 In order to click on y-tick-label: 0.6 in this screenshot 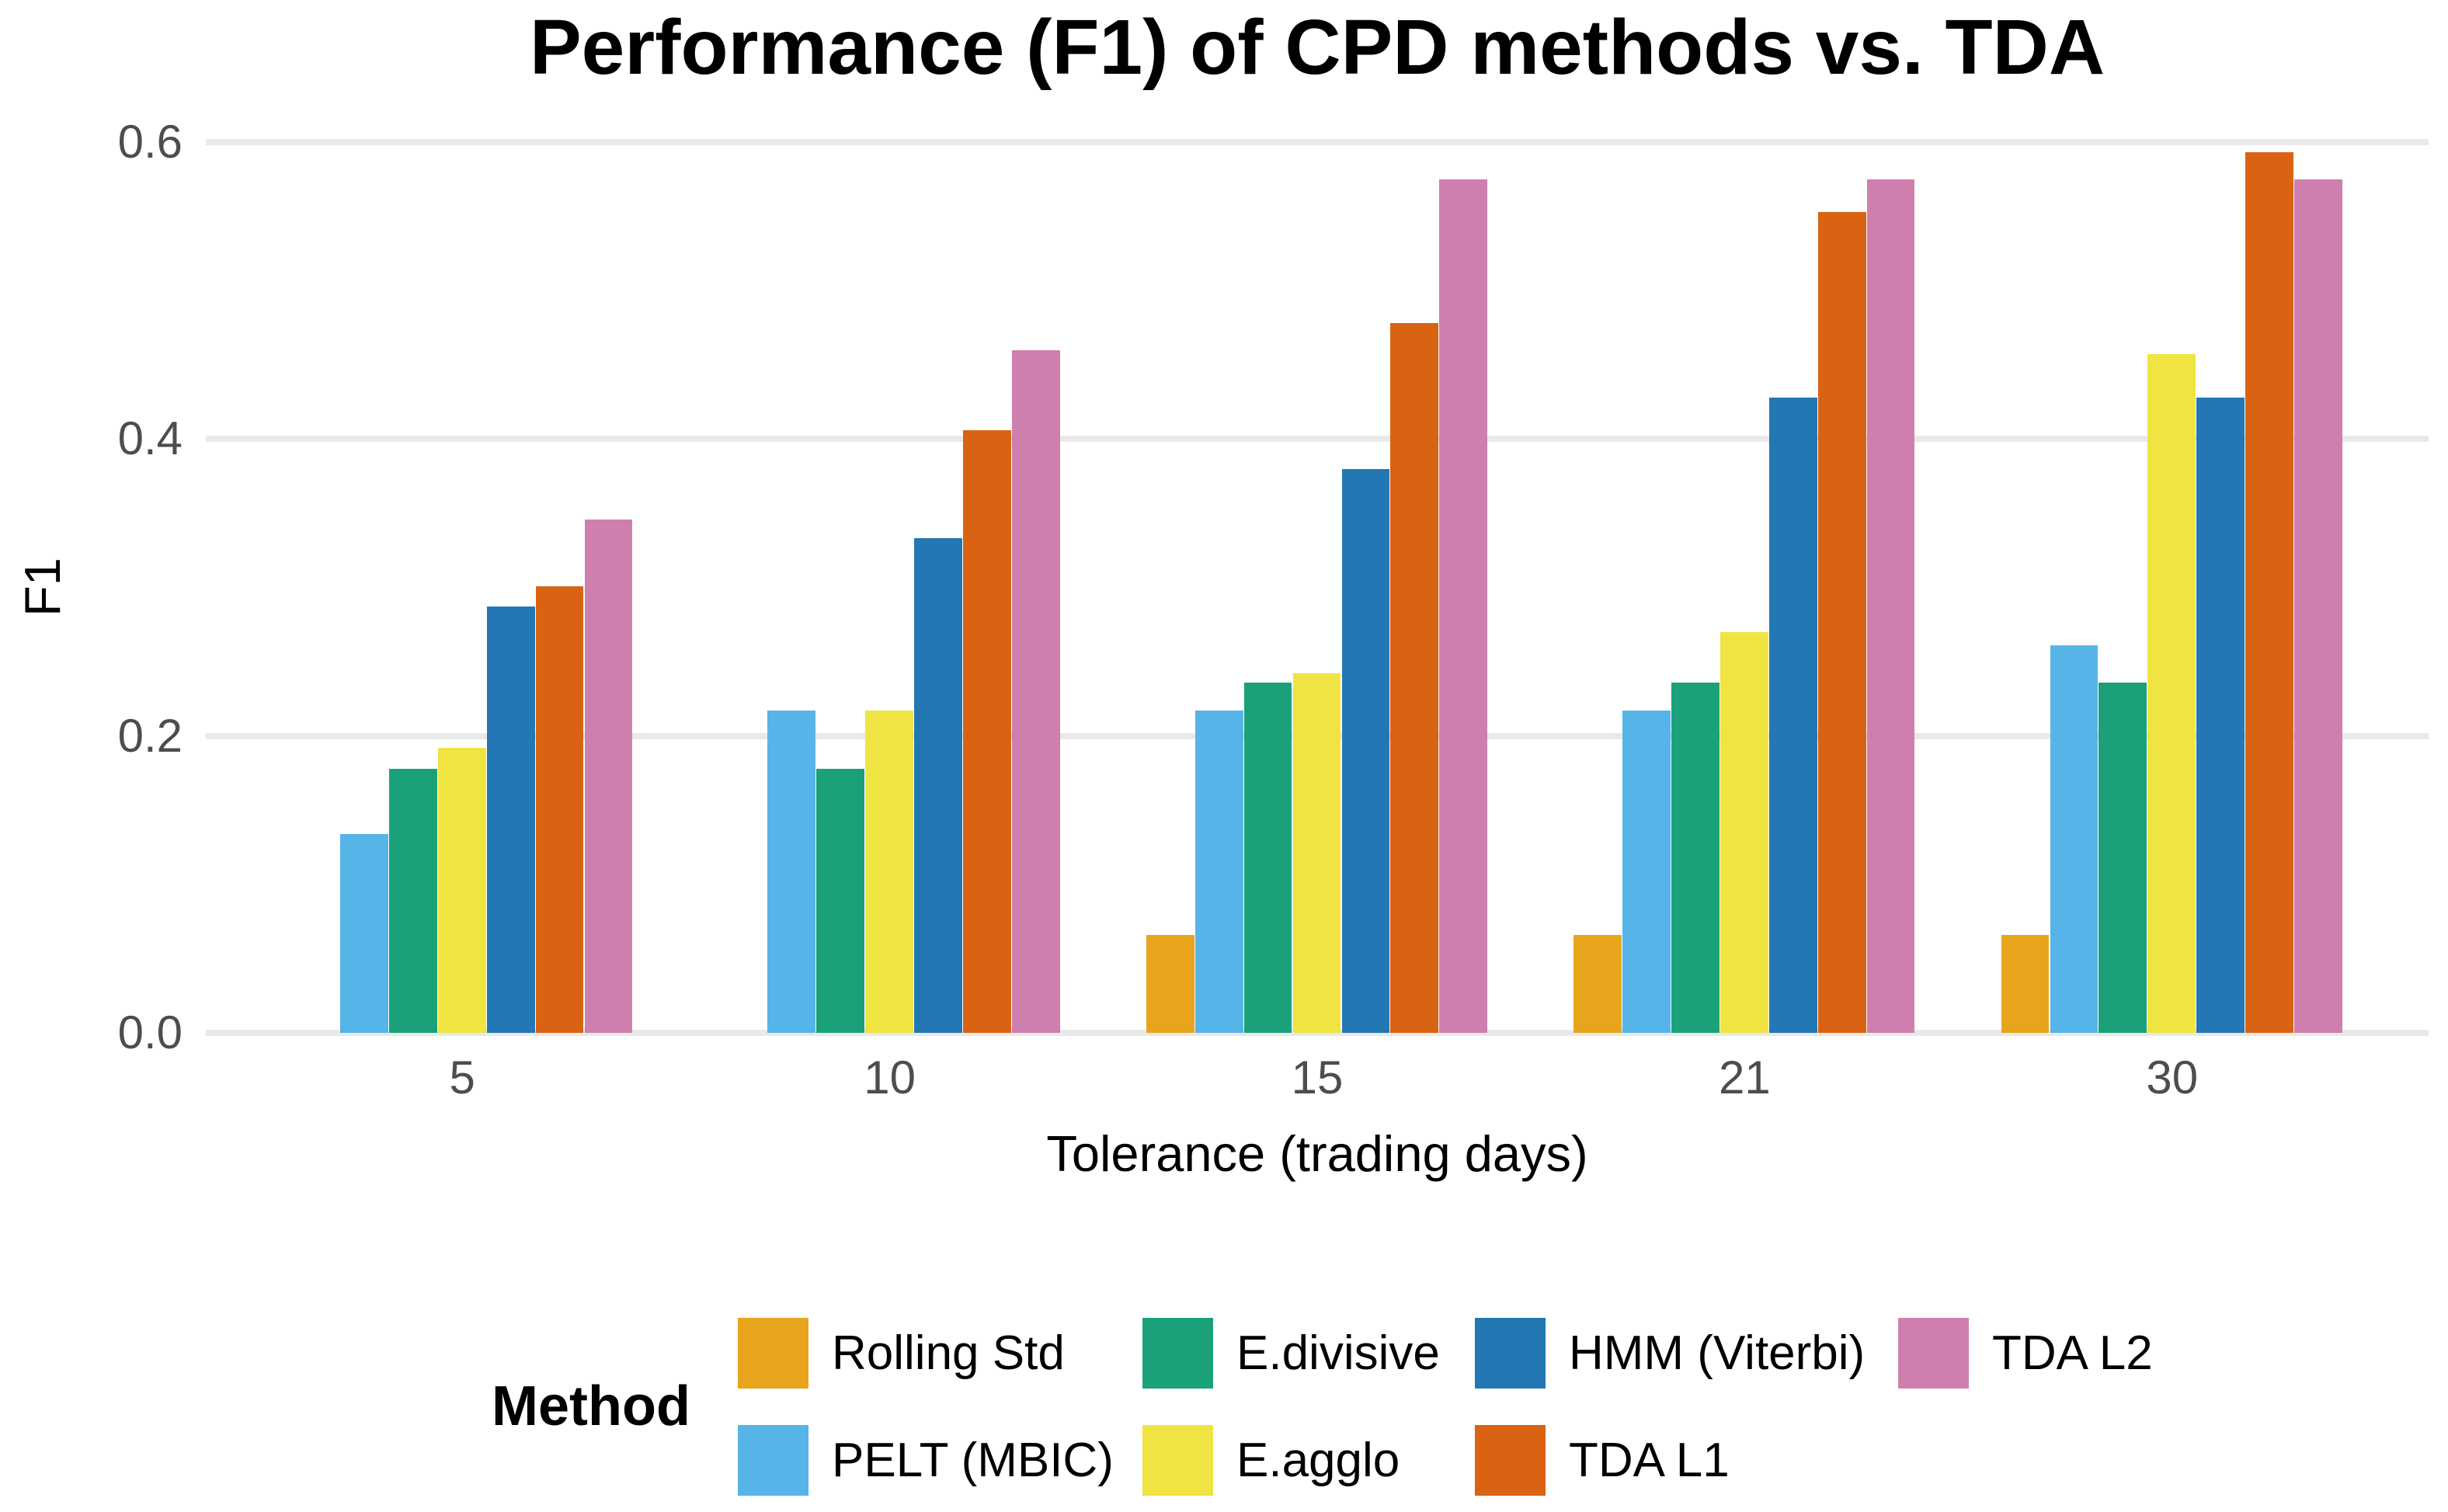, I will do `click(150, 142)`.